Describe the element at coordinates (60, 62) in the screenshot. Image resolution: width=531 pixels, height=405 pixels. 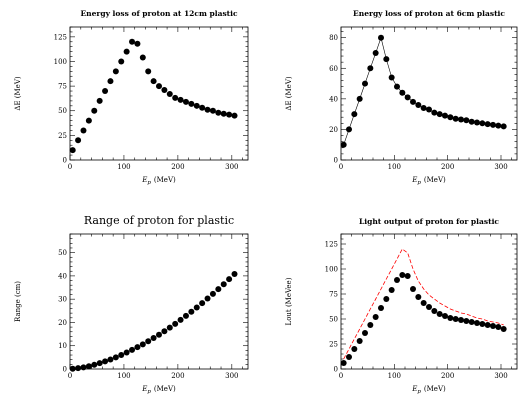
I see `y-tick-label: 100` at that location.